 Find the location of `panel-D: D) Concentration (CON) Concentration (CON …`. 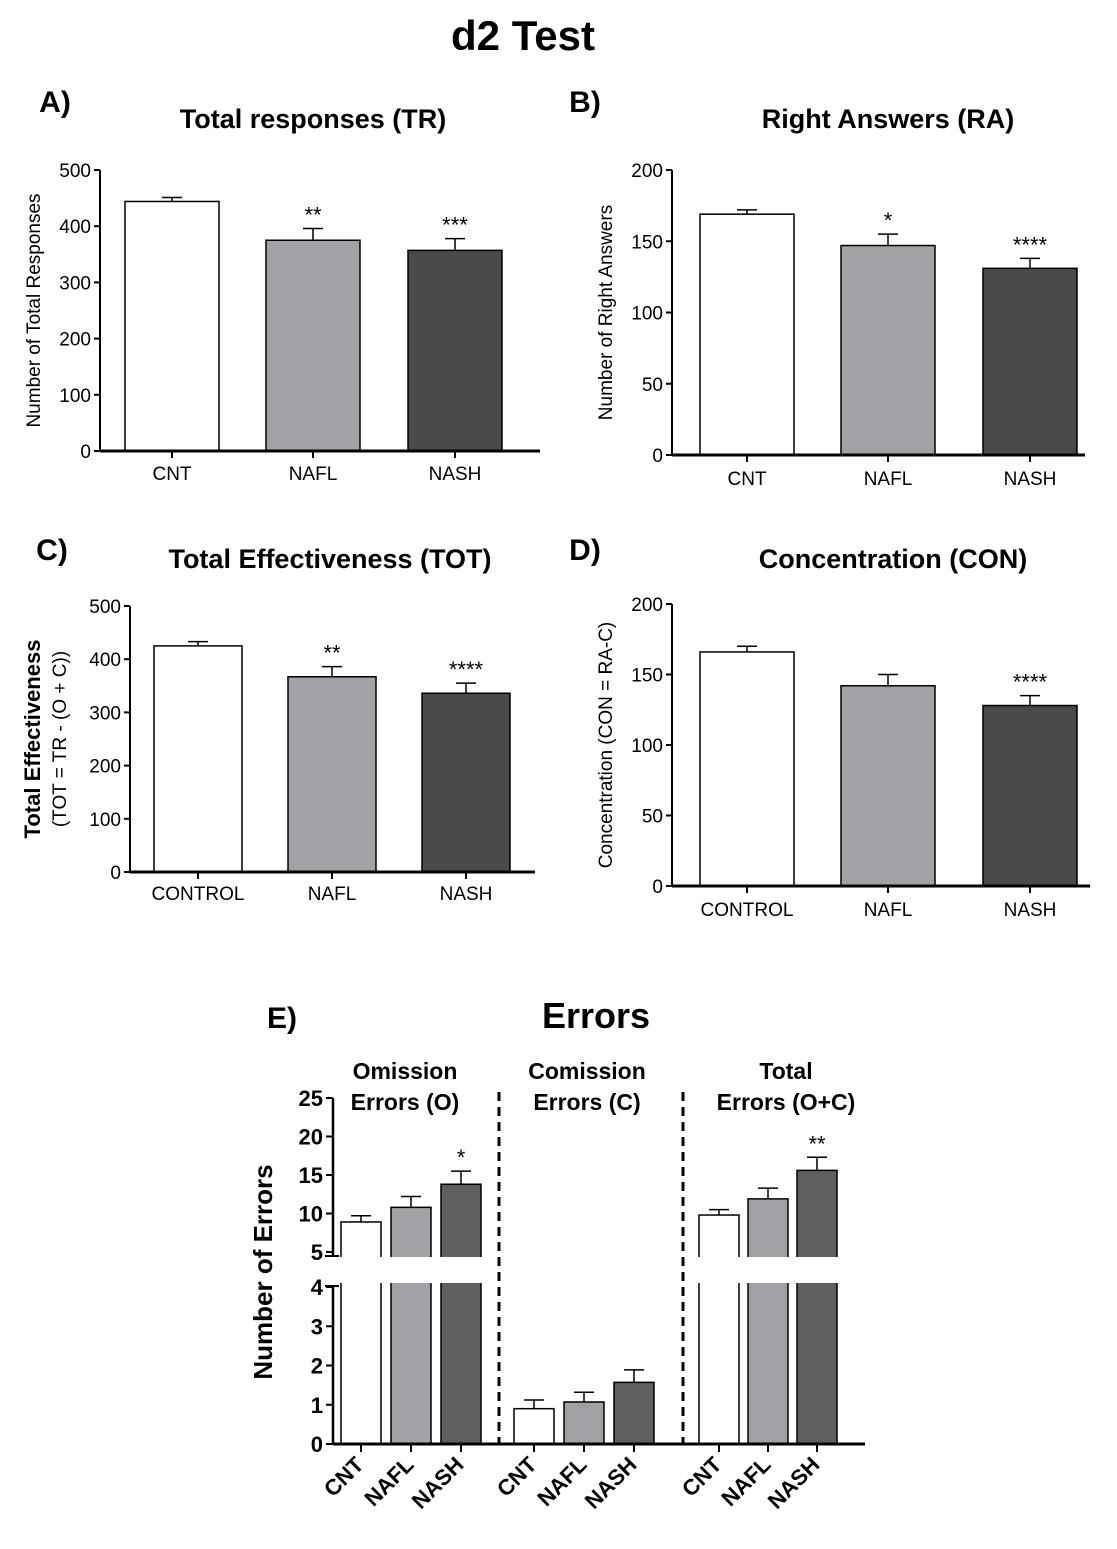

panel-D: D) Concentration (CON) Concentration (CON … is located at coordinates (829, 727).